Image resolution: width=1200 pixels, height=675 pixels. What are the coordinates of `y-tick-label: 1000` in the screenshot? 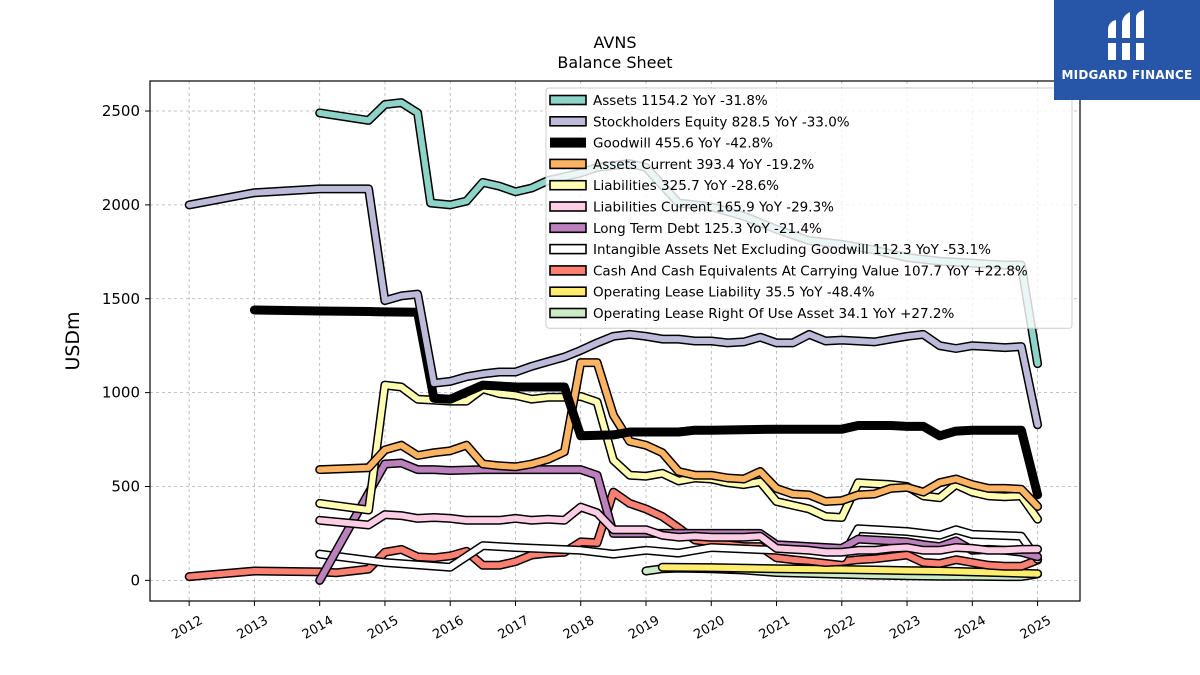 It's located at (121, 393).